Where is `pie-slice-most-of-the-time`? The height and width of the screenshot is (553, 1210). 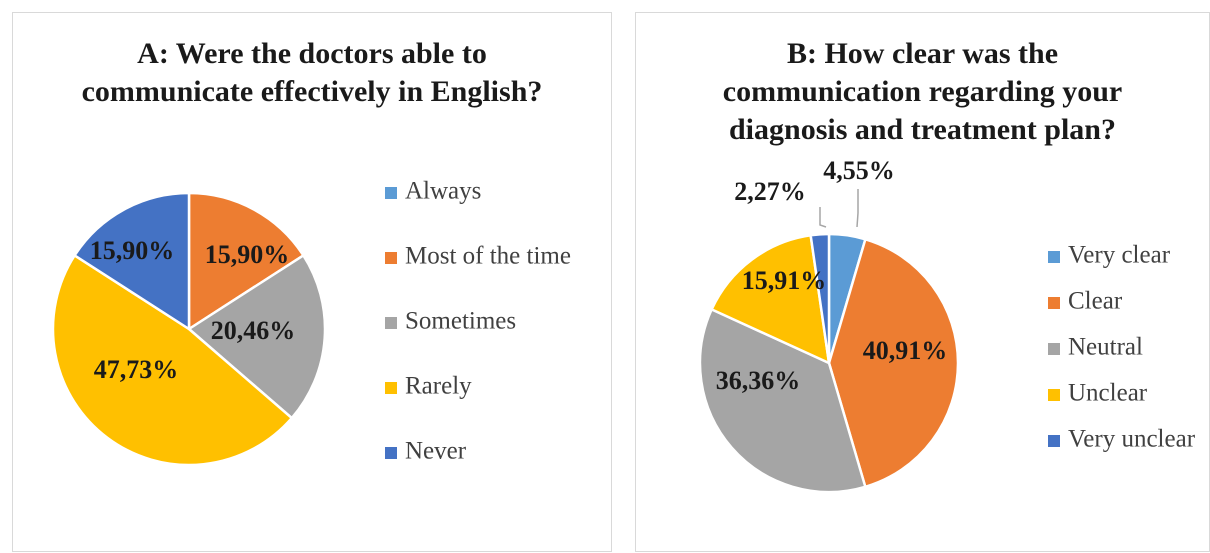
pie-slice-most-of-the-time is located at coordinates (246, 261).